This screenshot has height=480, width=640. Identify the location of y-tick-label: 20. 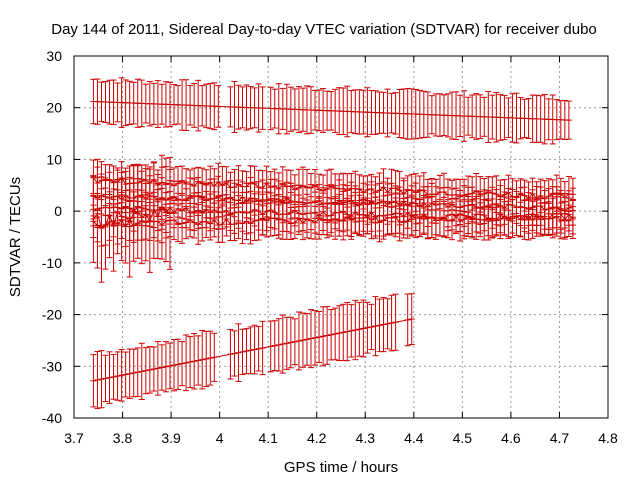
(54, 108).